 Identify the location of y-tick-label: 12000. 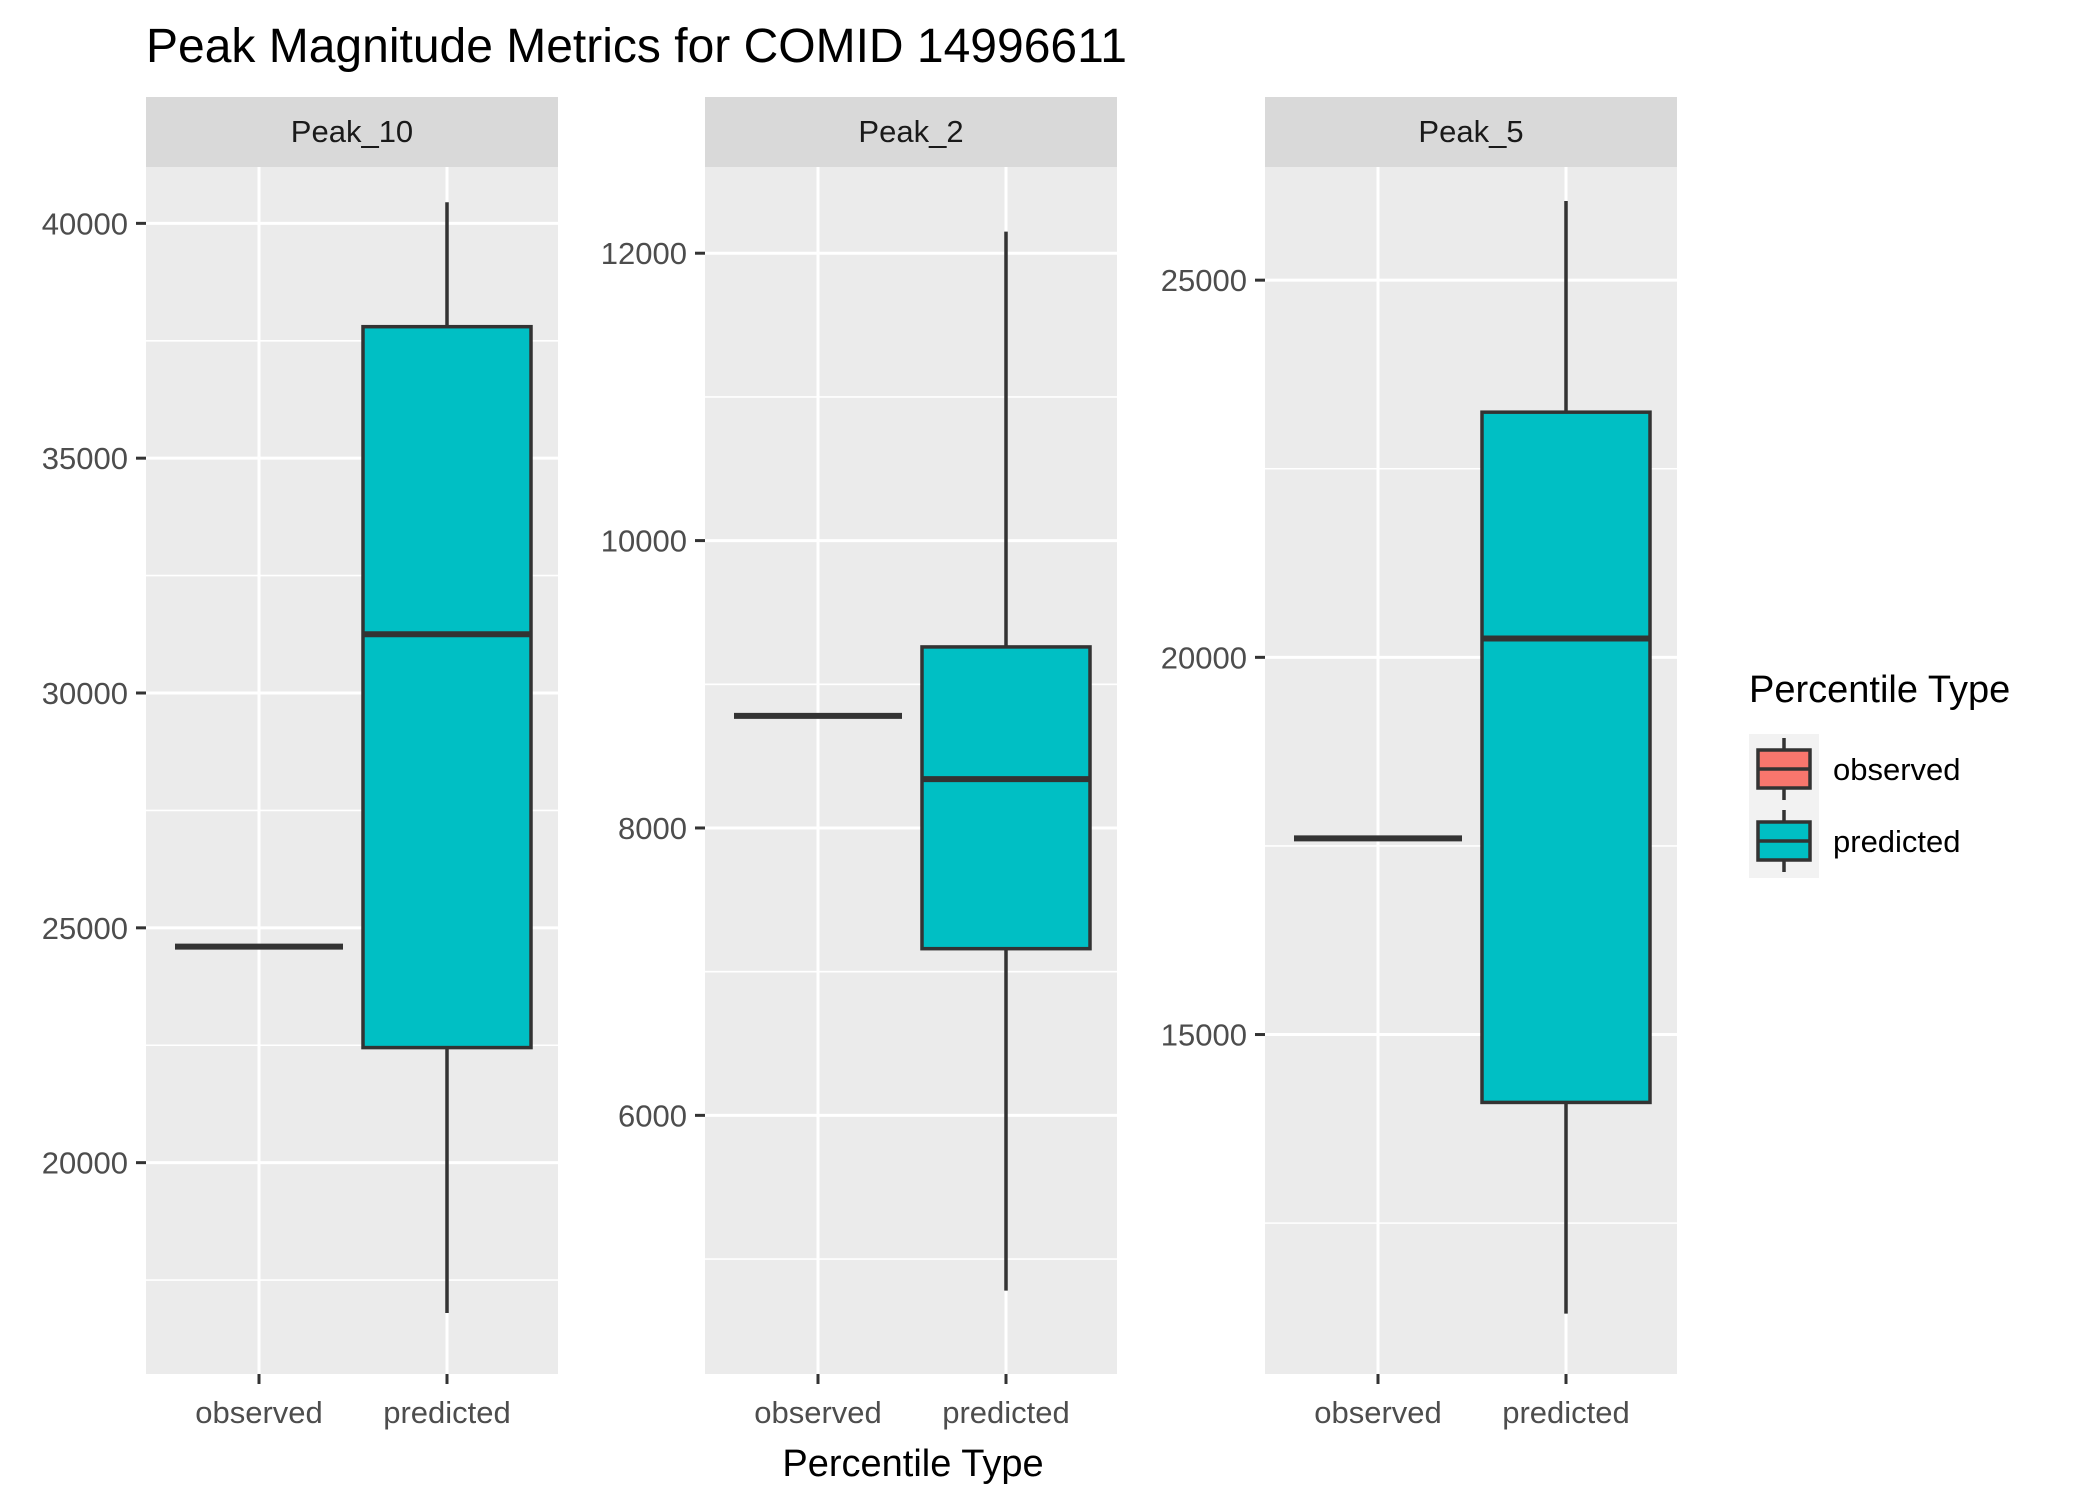
(644, 253).